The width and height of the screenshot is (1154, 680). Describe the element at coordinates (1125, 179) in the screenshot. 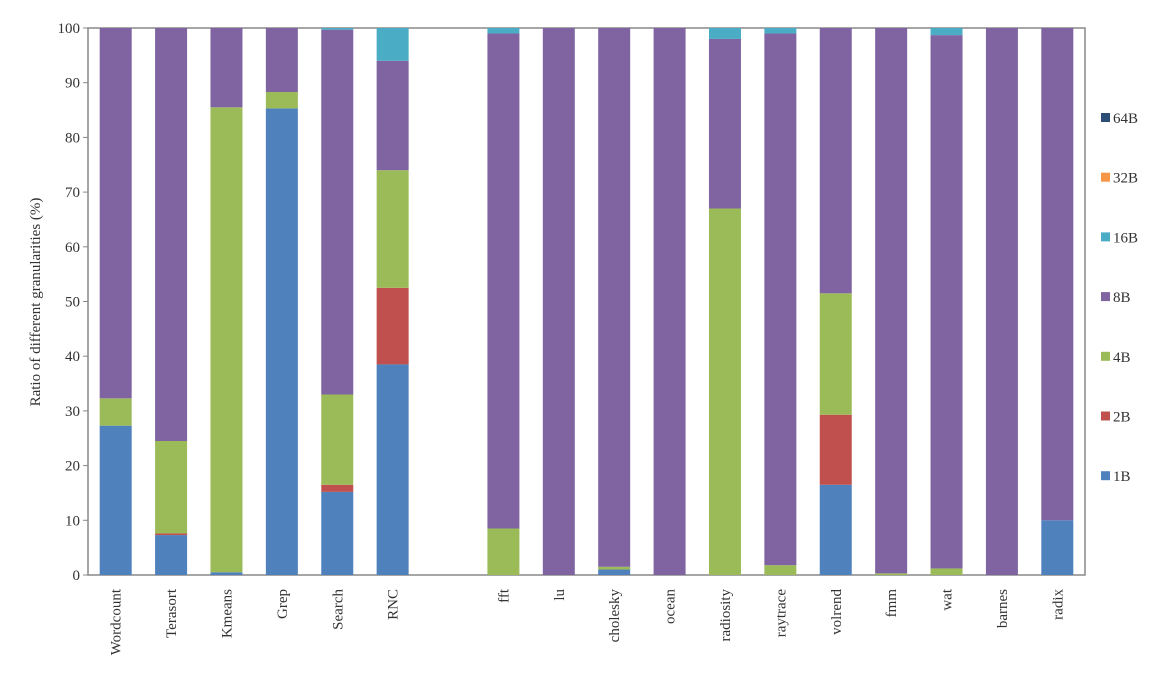

I see `legend-label-32B: 32B` at that location.